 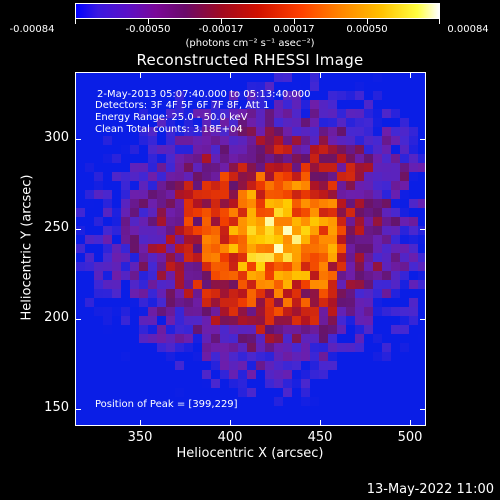 What do you see at coordinates (140, 437) in the screenshot?
I see `x-tick-label: 350` at bounding box center [140, 437].